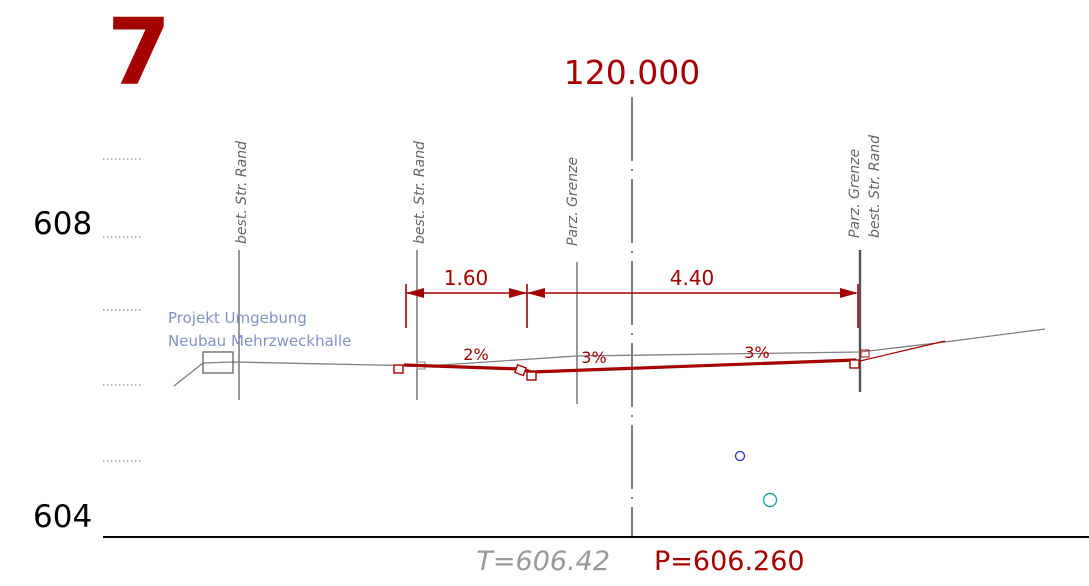  I want to click on project-note-line2: Neubau Mehrzweckhalle, so click(259, 341).